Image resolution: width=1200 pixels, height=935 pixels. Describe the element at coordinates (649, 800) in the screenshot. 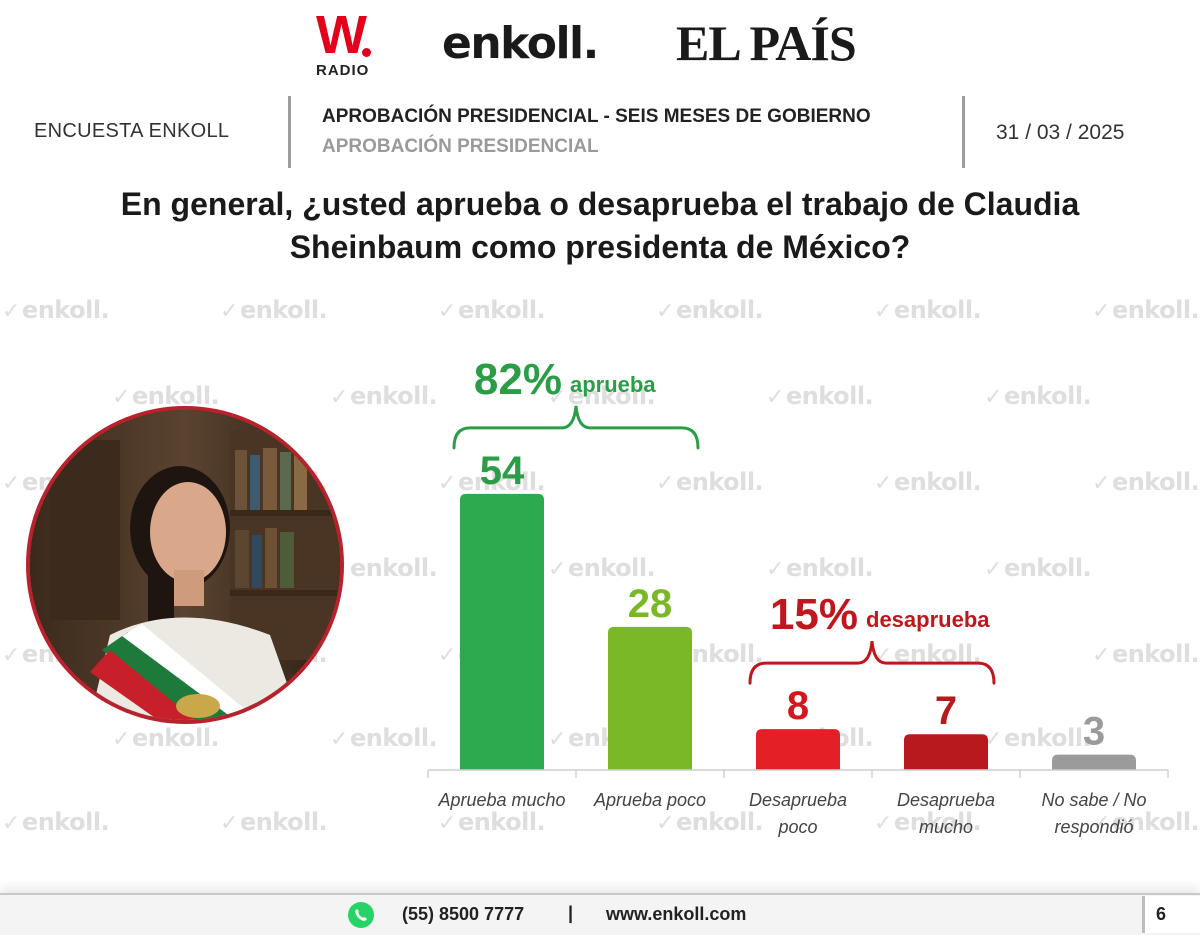

I see `category-label-2: Aprueba poco` at that location.